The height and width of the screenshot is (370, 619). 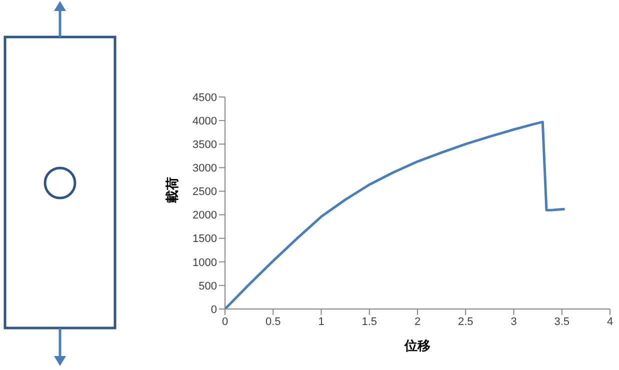 What do you see at coordinates (204, 262) in the screenshot?
I see `y-tick-label: 1000` at bounding box center [204, 262].